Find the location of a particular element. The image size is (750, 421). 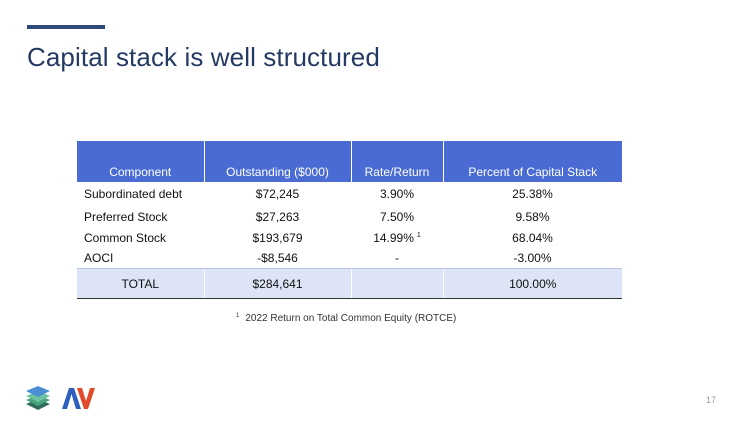

cell-total-outstanding: $284,641 is located at coordinates (277, 283).